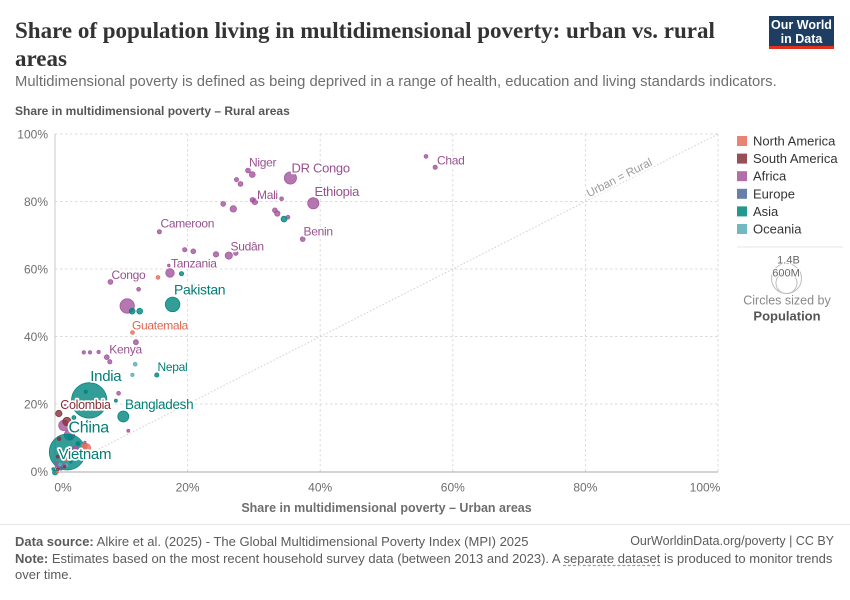  Describe the element at coordinates (338, 191) in the screenshot. I see `svg-text: Ethiopia` at that location.